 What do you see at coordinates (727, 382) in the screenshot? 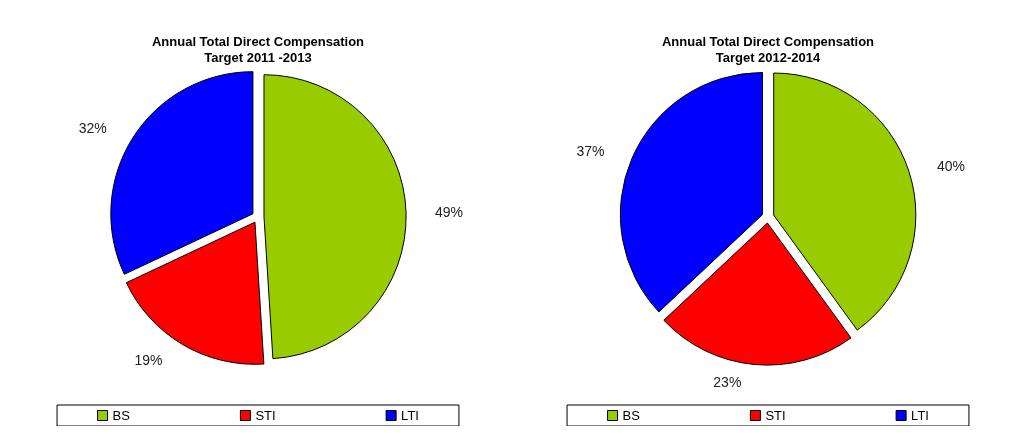
I see `data-label: 23%` at bounding box center [727, 382].